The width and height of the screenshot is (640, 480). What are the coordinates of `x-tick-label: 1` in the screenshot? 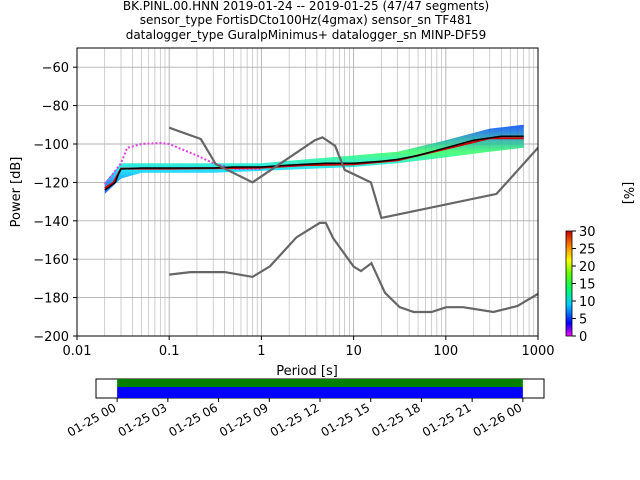 It's located at (261, 351).